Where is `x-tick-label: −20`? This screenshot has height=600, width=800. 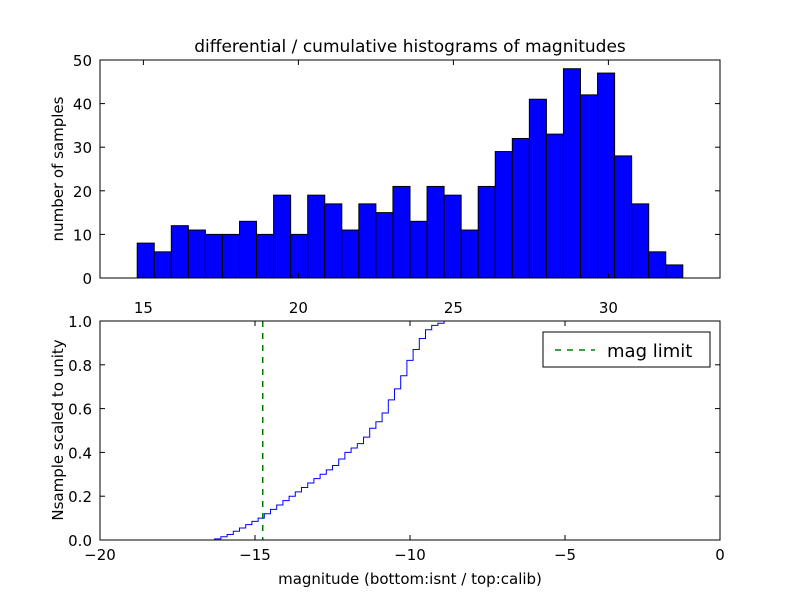
x-tick-label: −20 is located at coordinates (100, 555).